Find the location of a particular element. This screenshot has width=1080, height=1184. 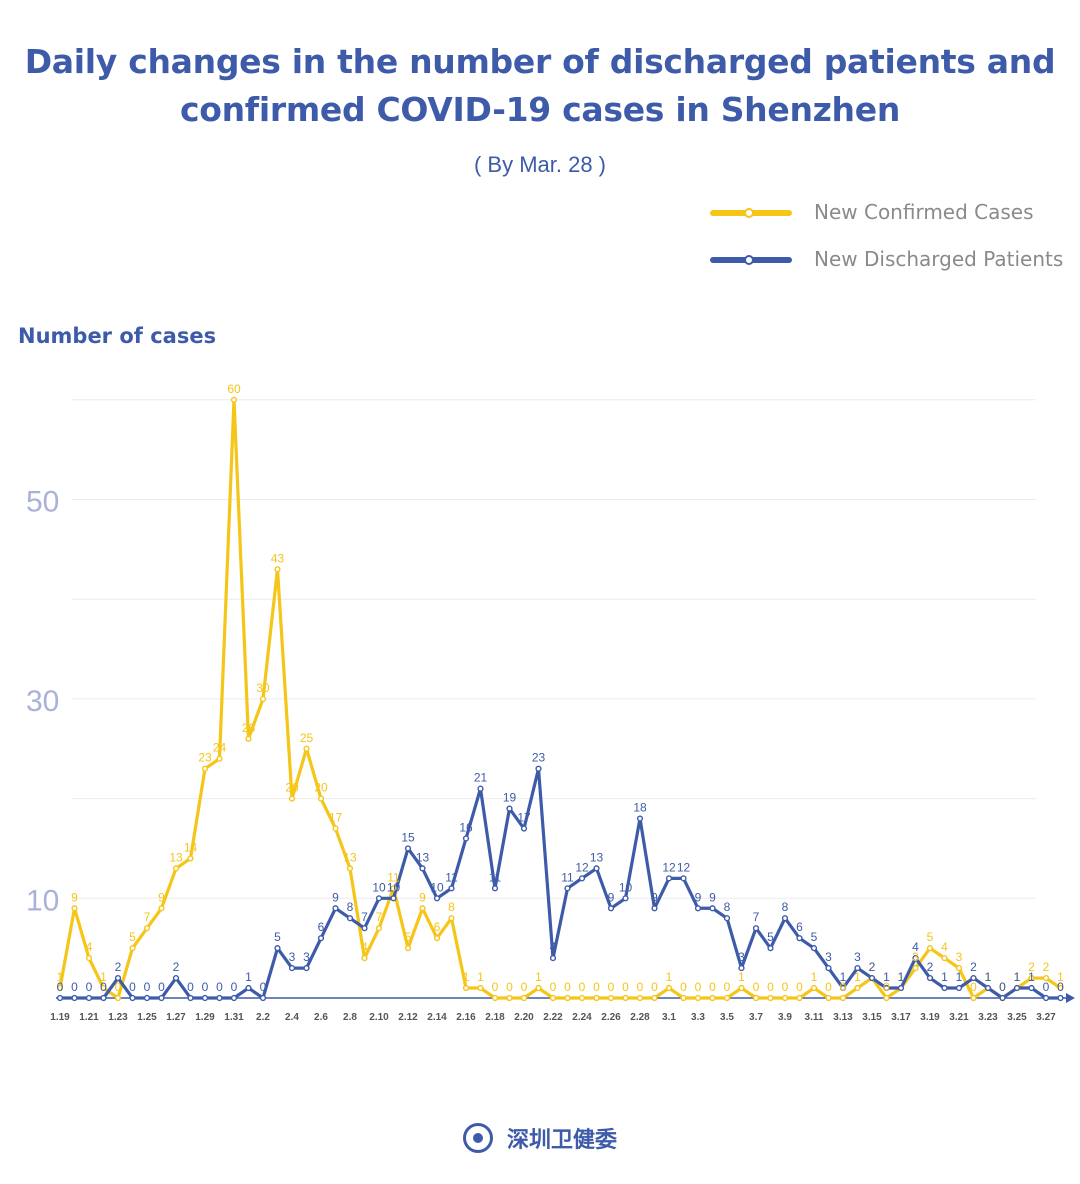

data-label-discharged: 4 is located at coordinates (915, 947).